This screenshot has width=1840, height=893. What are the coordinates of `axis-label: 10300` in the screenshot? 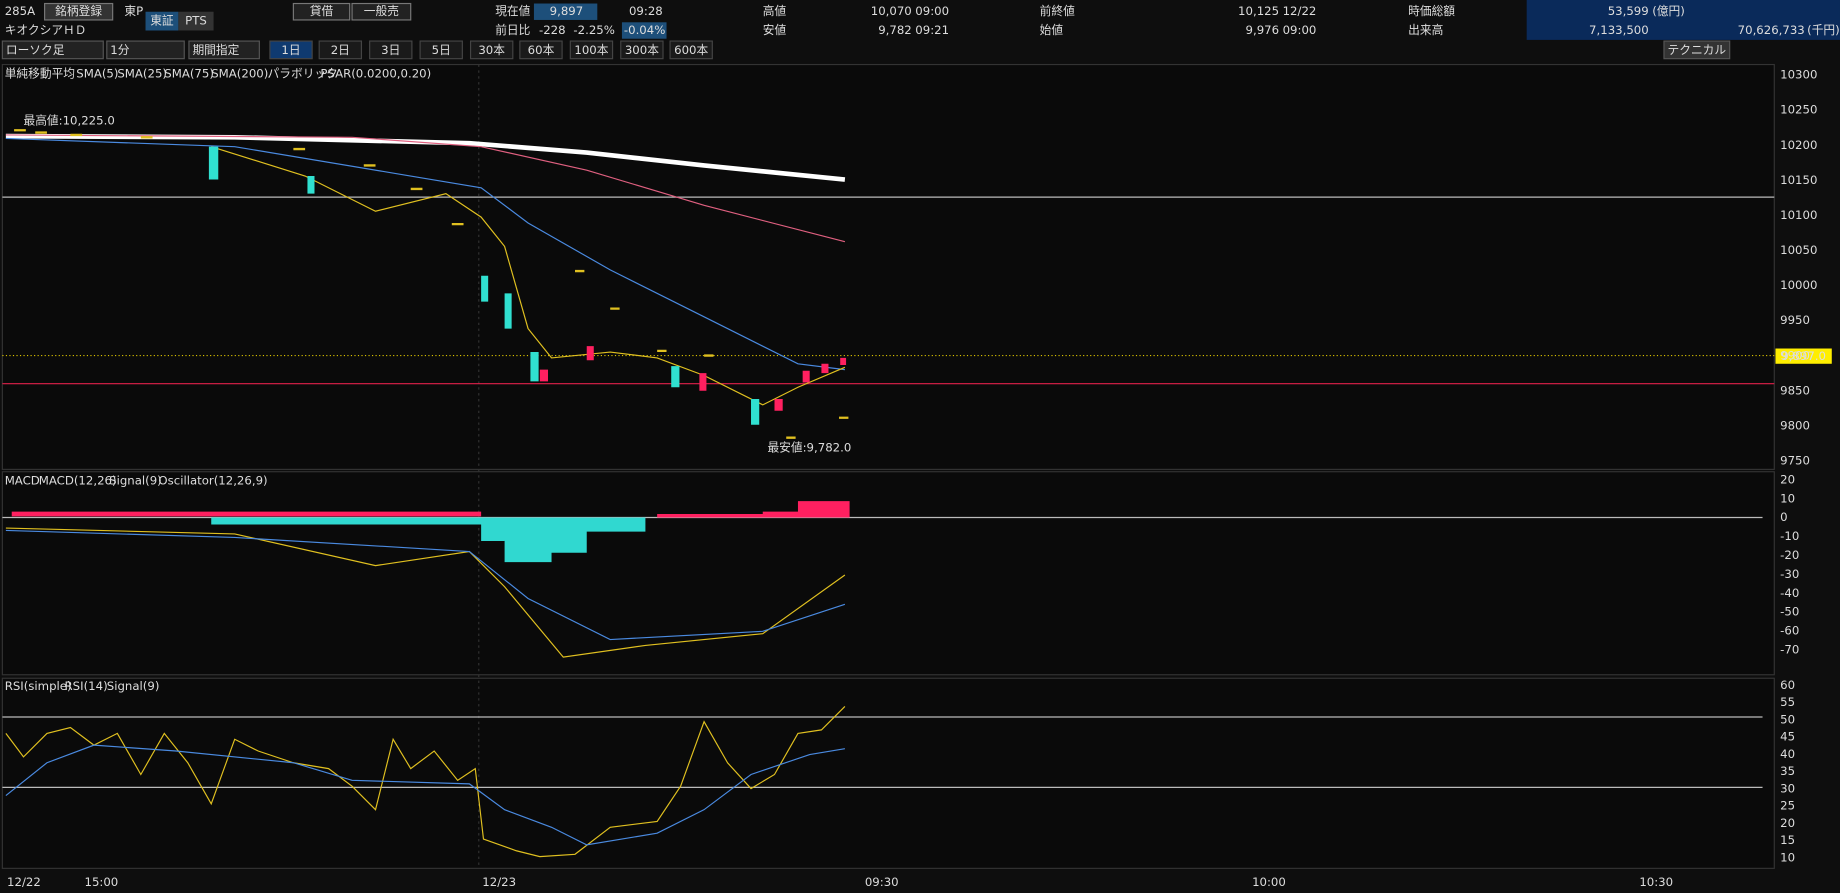 It's located at (1798, 75).